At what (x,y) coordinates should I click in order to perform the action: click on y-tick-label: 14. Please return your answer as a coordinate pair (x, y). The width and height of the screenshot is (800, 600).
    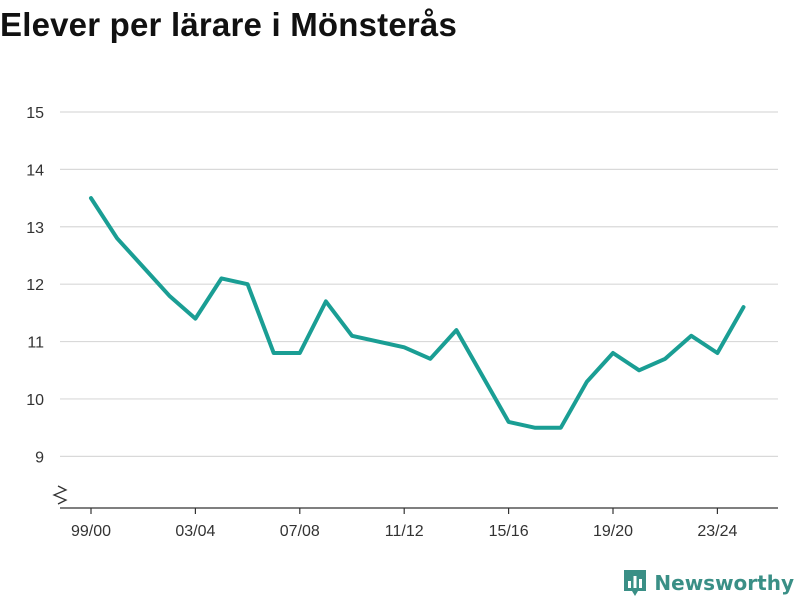
    Looking at the image, I should click on (35, 170).